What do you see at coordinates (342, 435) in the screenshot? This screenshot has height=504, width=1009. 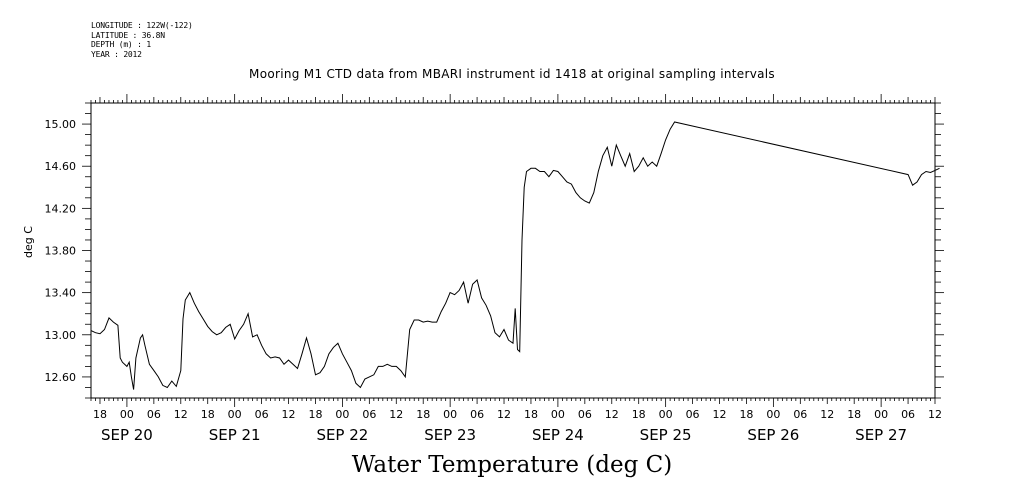 I see `x-day-label: SEP 22` at bounding box center [342, 435].